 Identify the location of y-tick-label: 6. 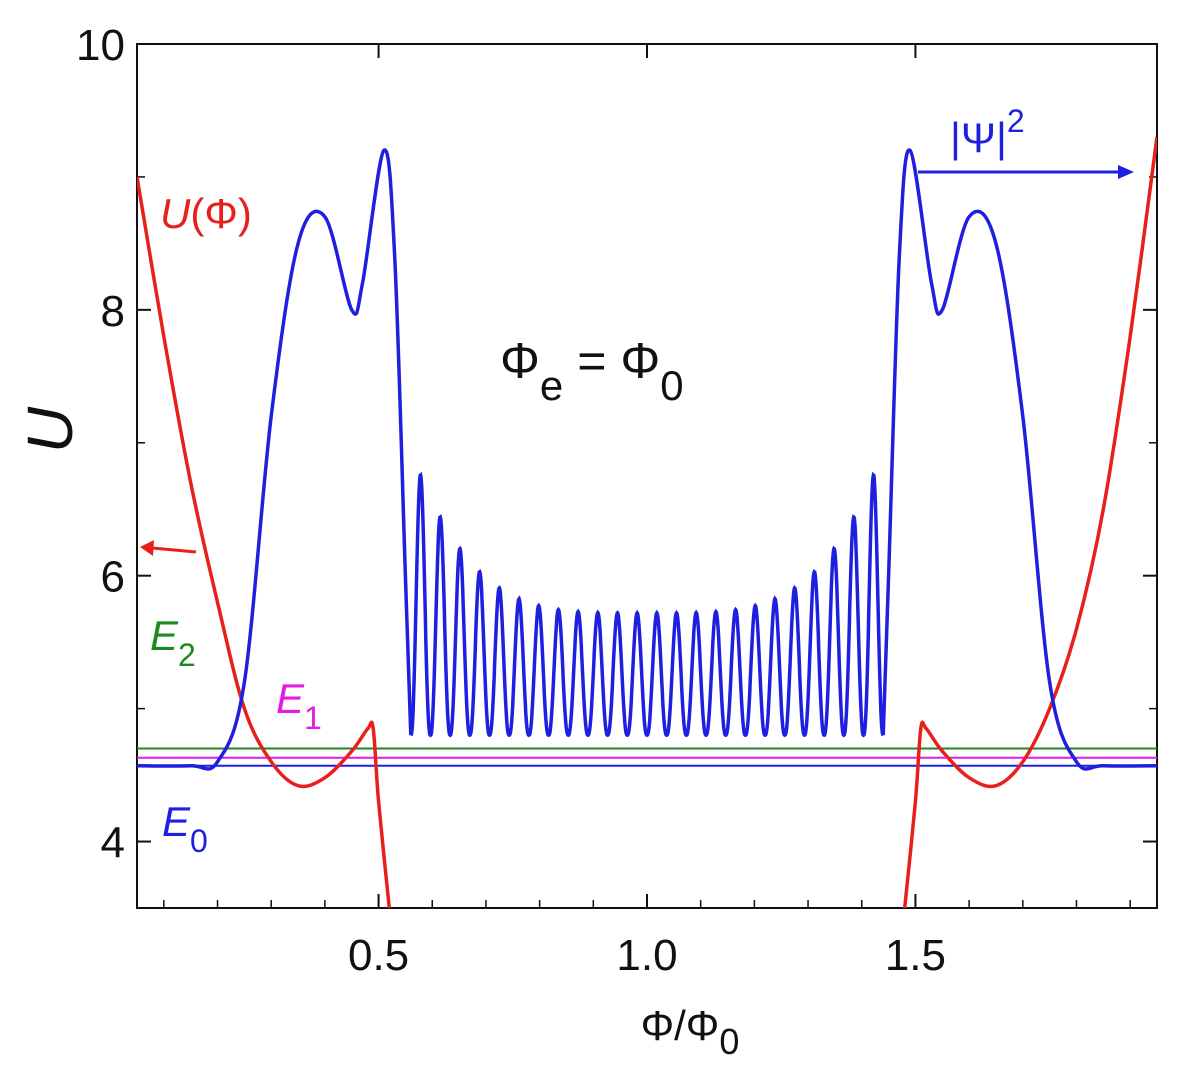
(113, 577).